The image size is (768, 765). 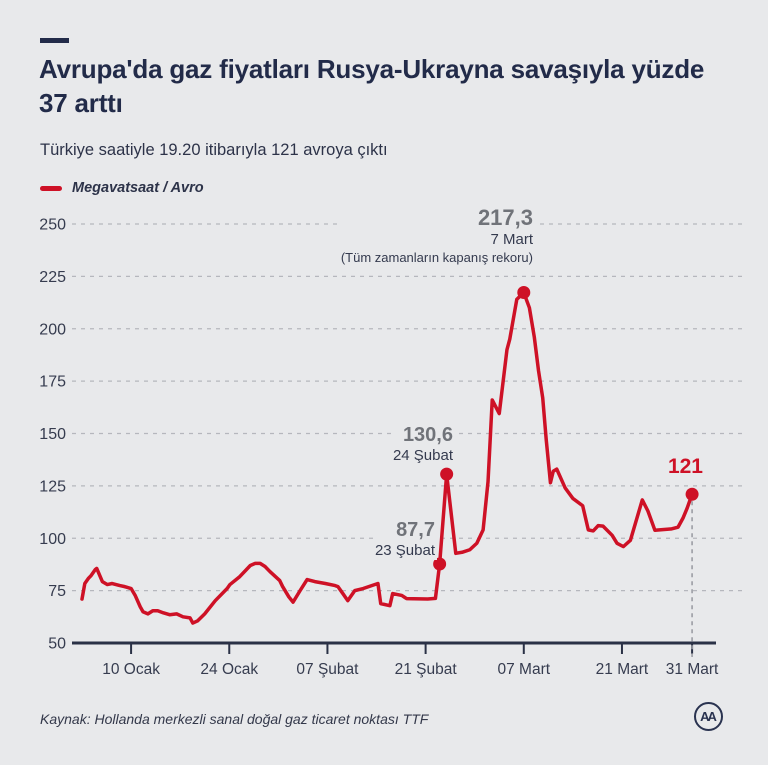 I want to click on y-tick-label: 75, so click(x=57, y=591).